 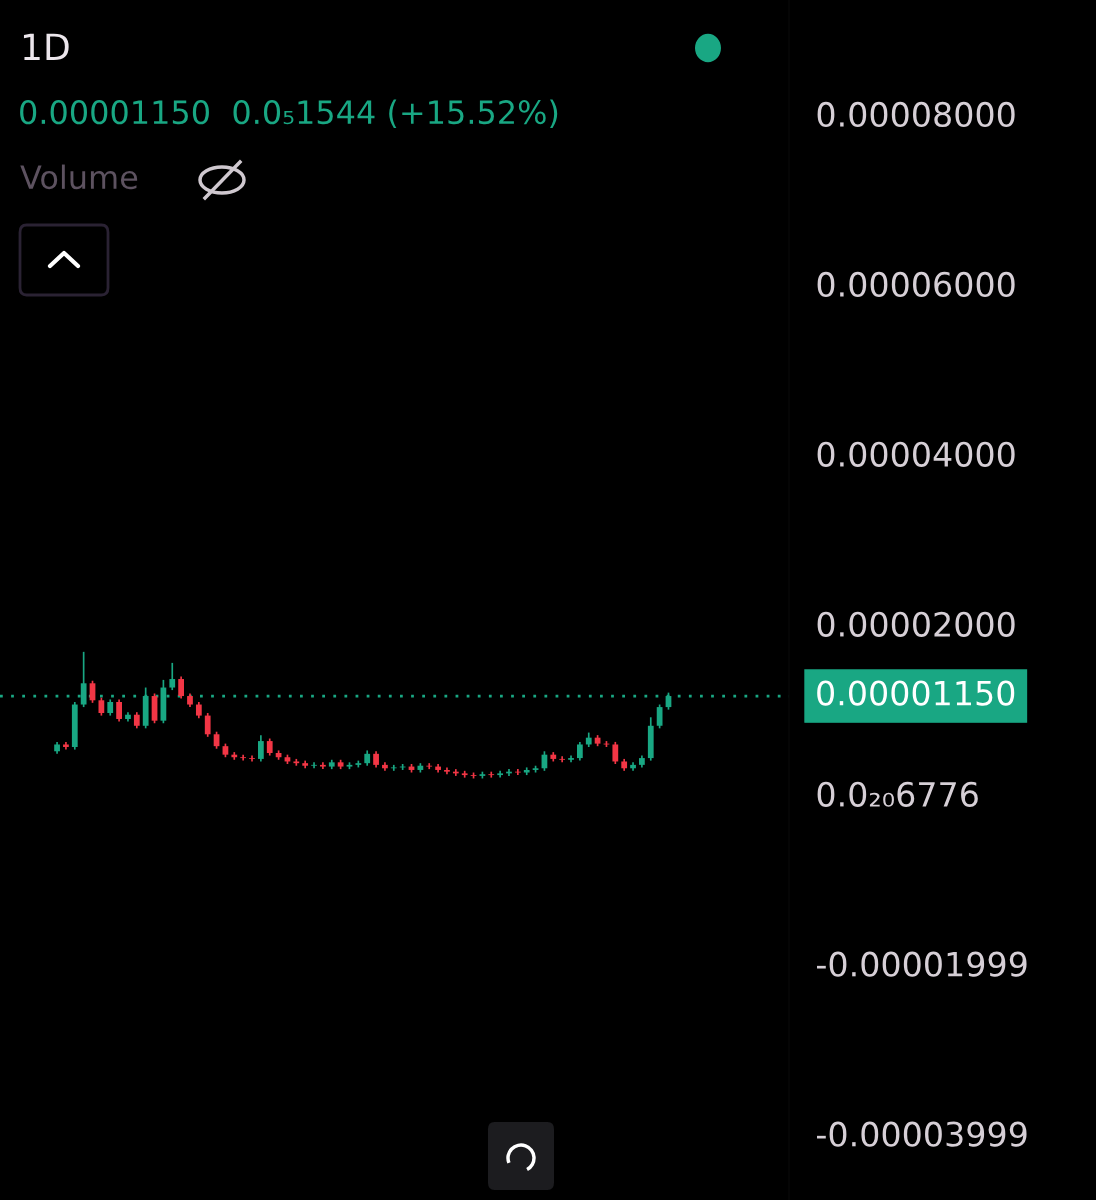 What do you see at coordinates (916, 284) in the screenshot?
I see `y-tick-label: 0.00006000` at bounding box center [916, 284].